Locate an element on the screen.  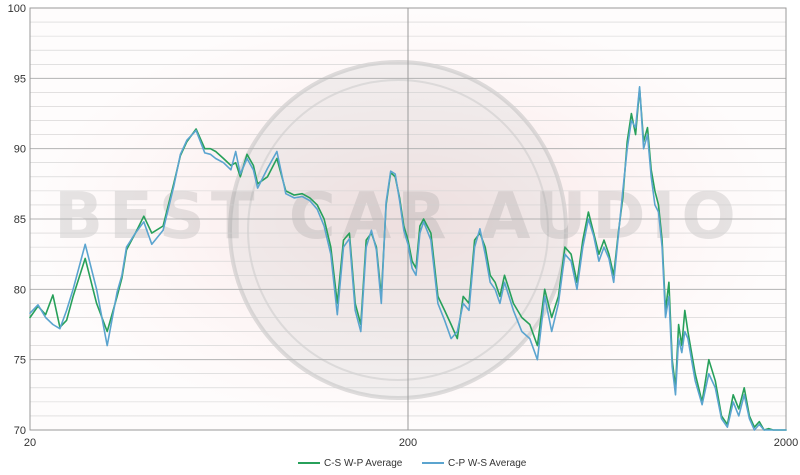
legend-label: C-S W-P Average is located at coordinates (363, 463).